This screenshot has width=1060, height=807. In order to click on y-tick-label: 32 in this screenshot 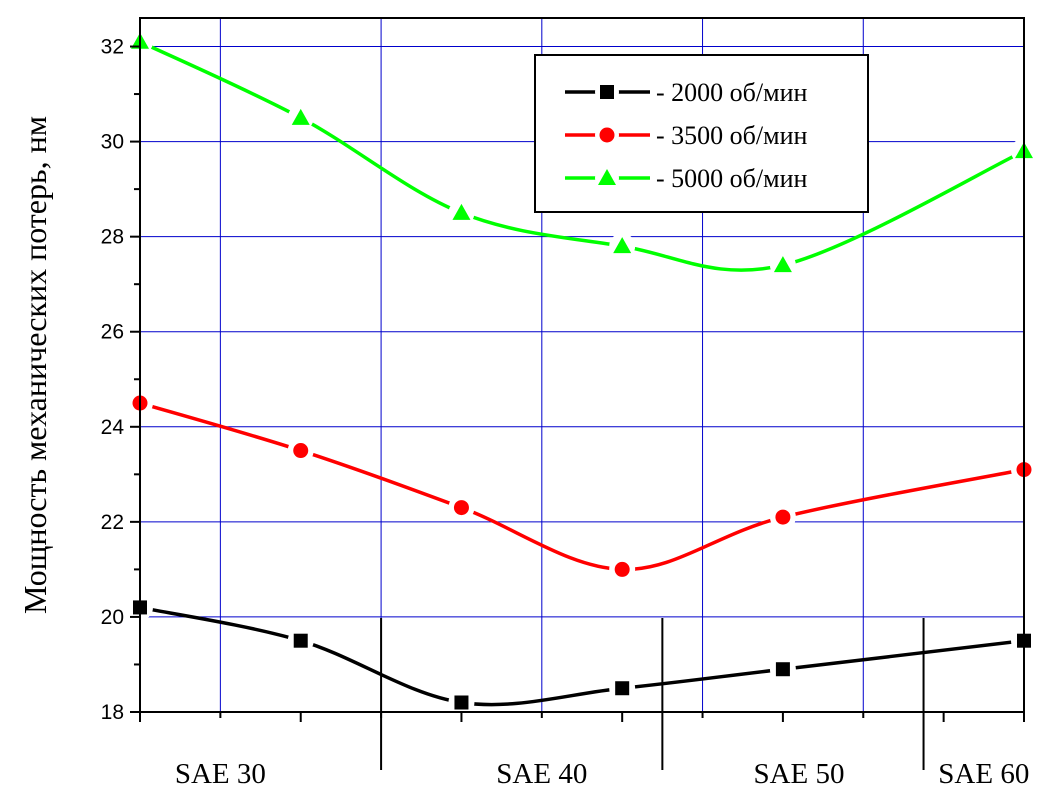, I will do `click(112, 47)`.